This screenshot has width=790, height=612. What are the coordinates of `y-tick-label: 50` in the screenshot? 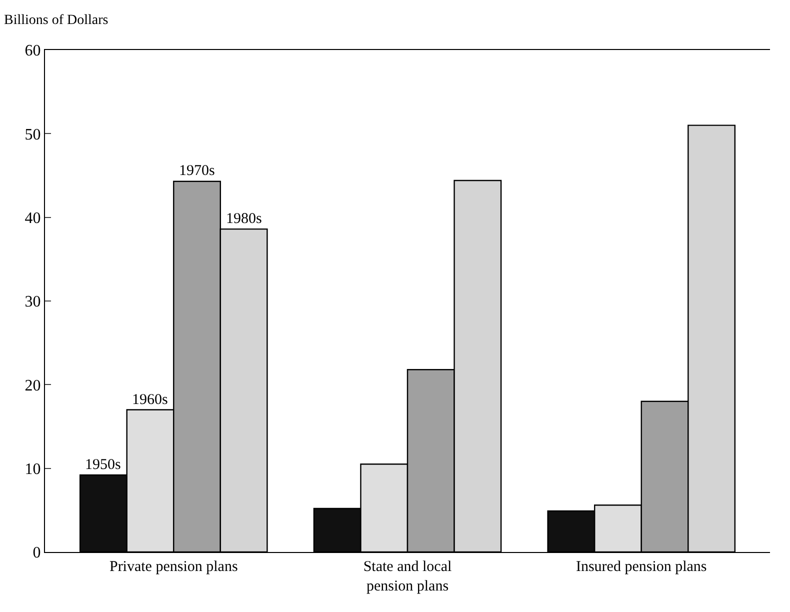 It's located at (32, 135).